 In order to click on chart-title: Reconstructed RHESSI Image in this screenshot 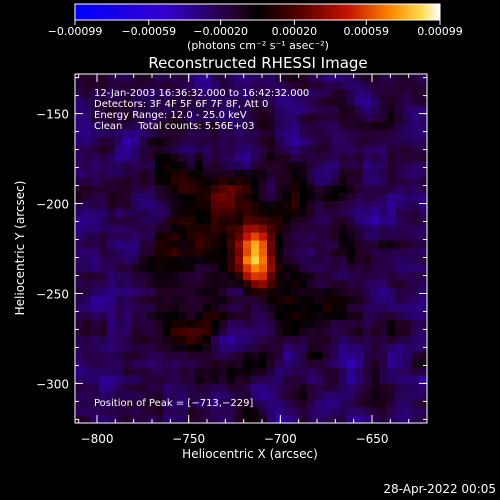, I will do `click(257, 63)`.